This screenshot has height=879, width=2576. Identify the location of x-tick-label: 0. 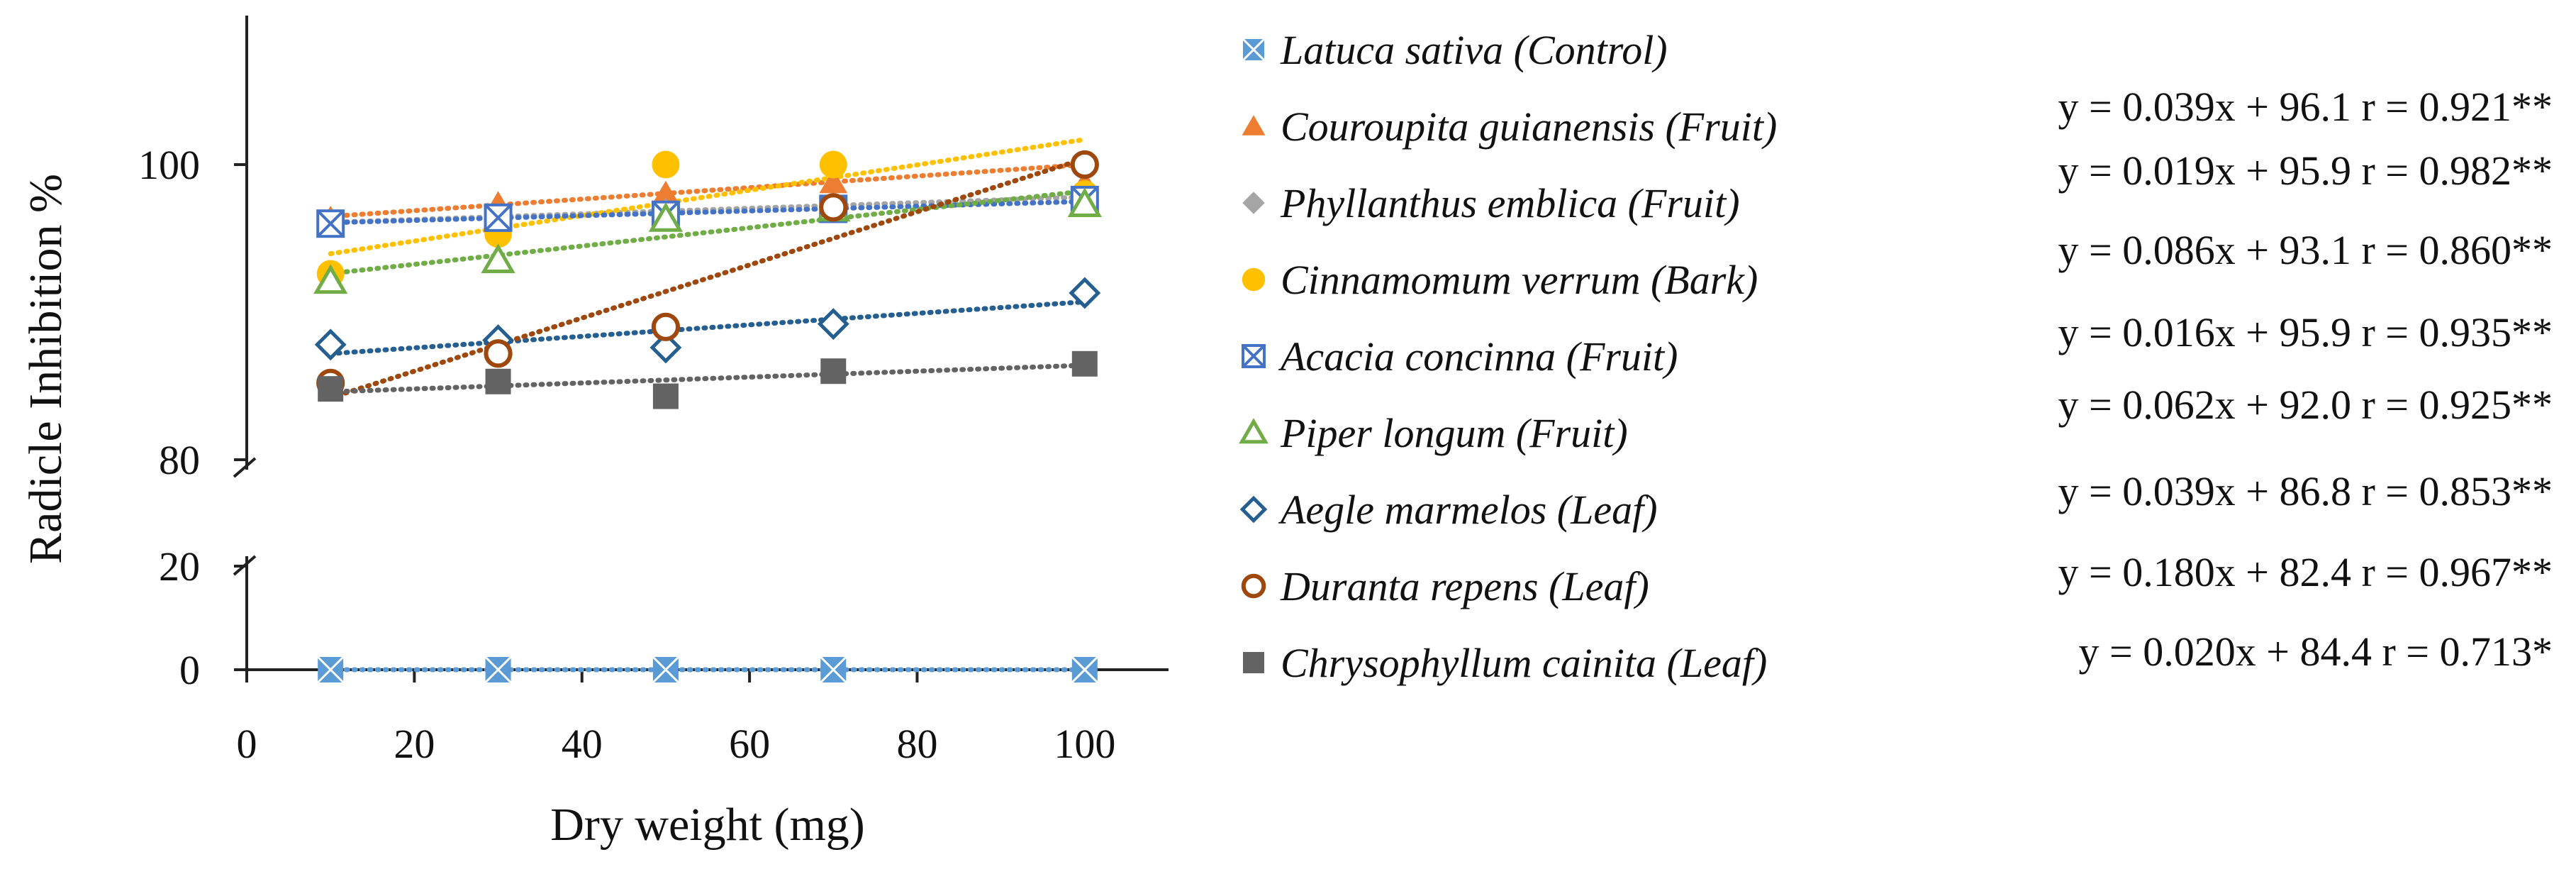
(247, 744).